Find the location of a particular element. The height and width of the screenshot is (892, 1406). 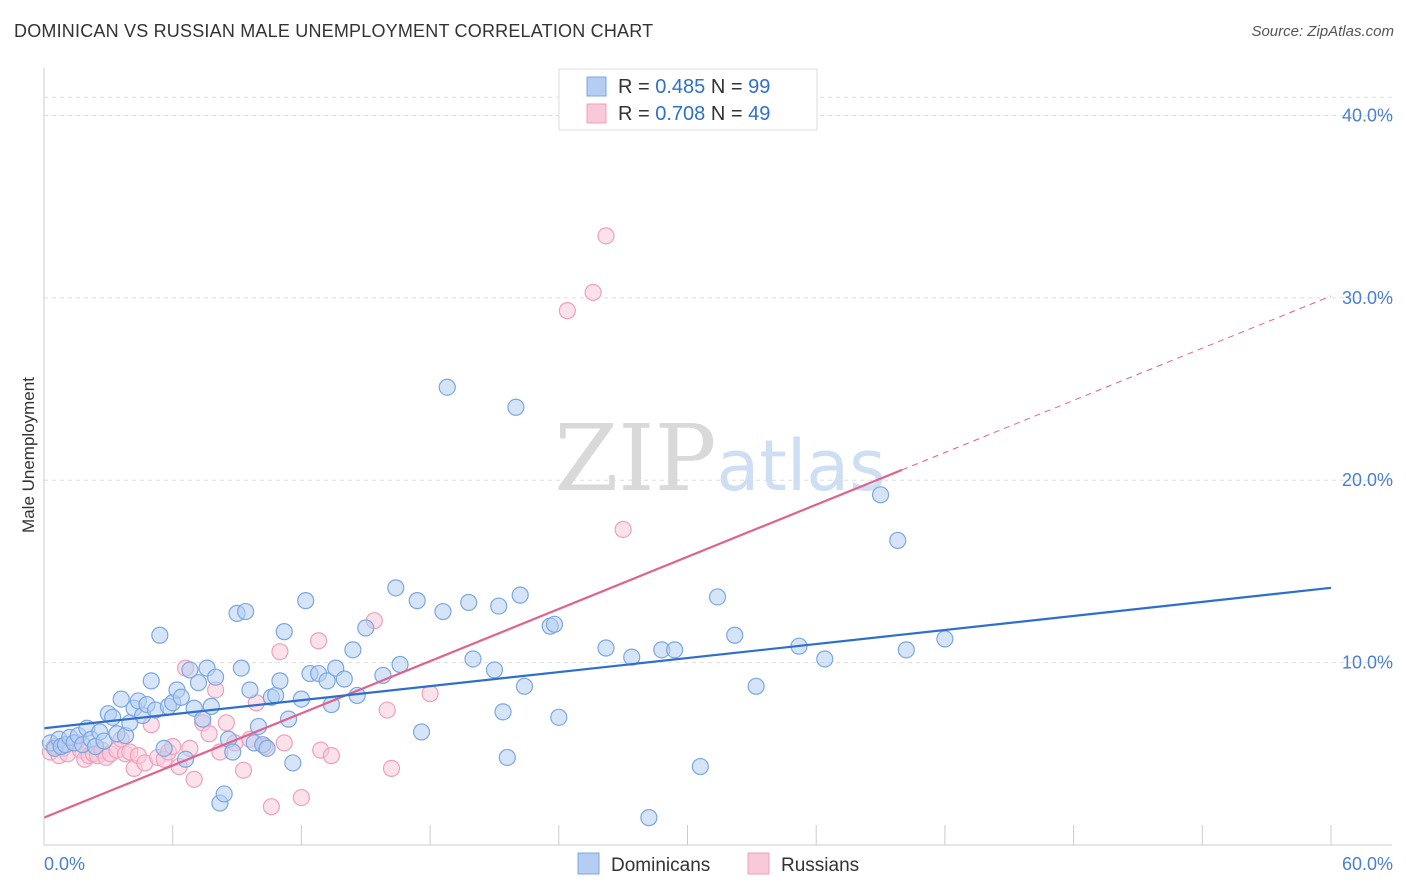

legend-stats-text: R = 0.708 N = 49 is located at coordinates (694, 114).